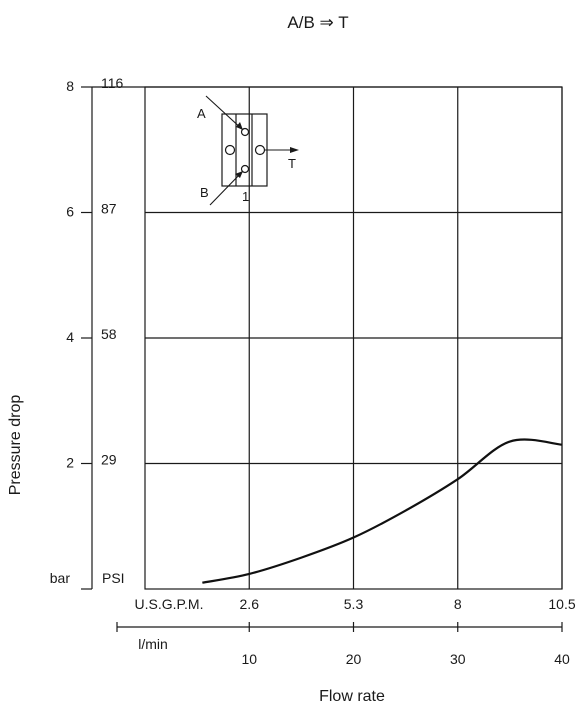  What do you see at coordinates (260, 150) in the screenshot?
I see `port-circle-t` at bounding box center [260, 150].